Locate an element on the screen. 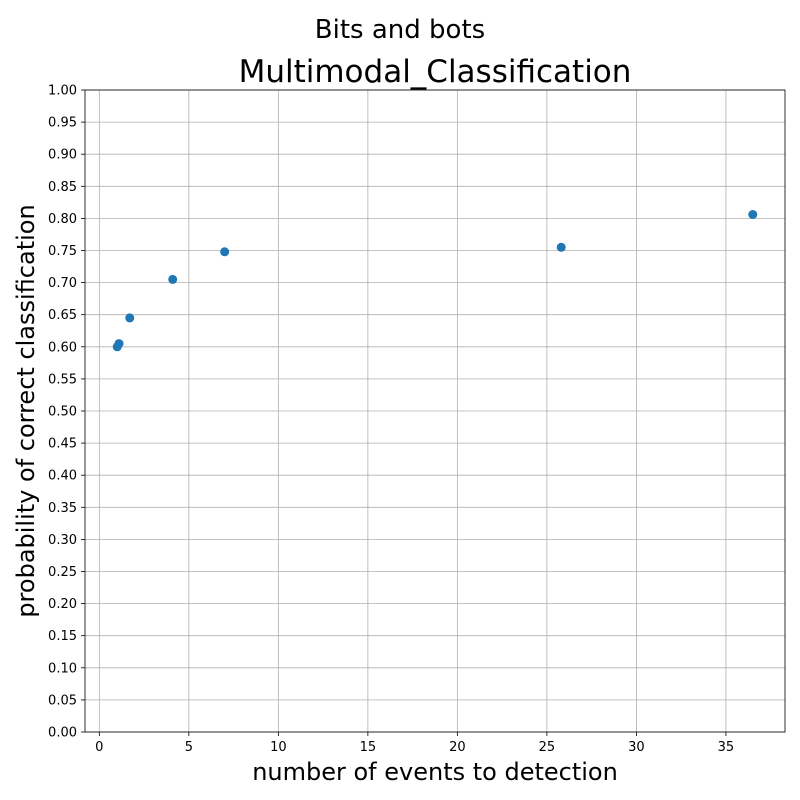  chart-title: Multimodal_Classification is located at coordinates (435, 72).